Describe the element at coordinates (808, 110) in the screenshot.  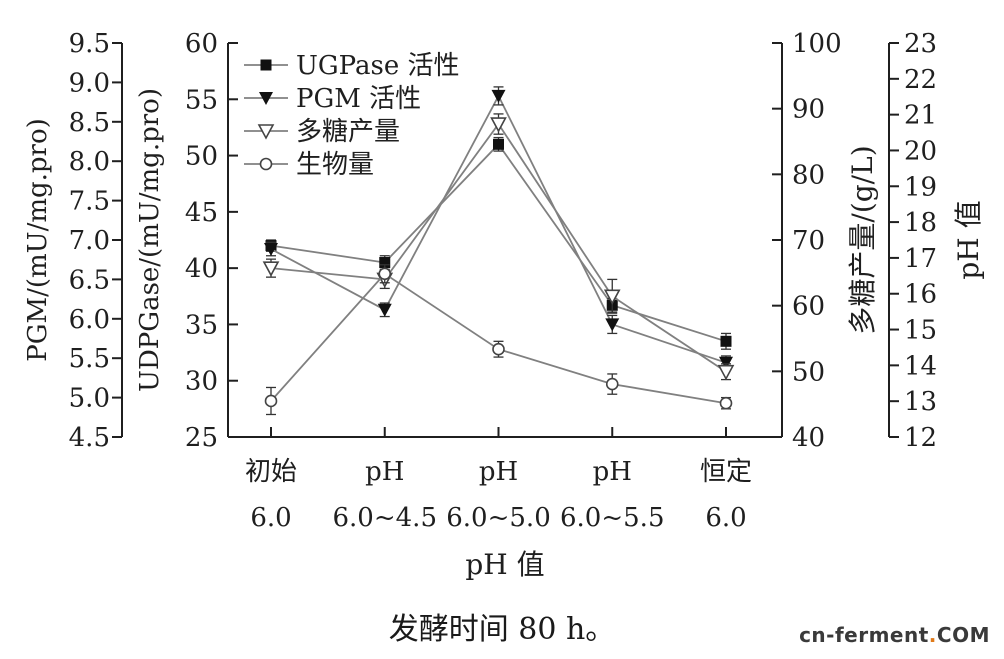
I see `polysaccharide-tick-label: 90` at that location.